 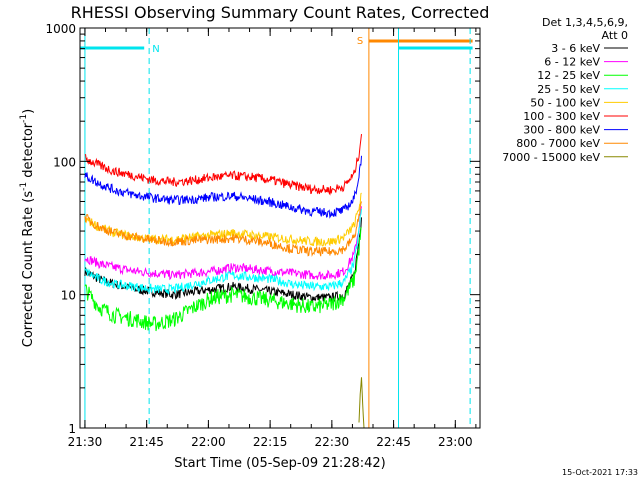 I want to click on footer-timestamp: 15-Oct-2021 17:33, so click(x=600, y=472).